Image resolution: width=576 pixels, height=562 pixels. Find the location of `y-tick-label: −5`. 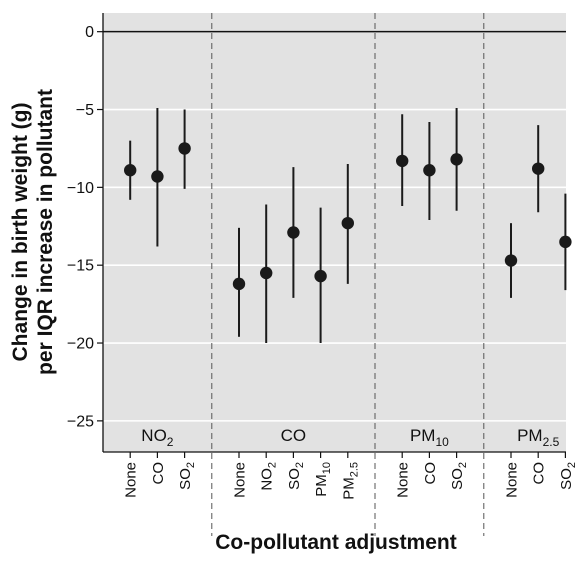

y-tick-label: −5 is located at coordinates (85, 110).